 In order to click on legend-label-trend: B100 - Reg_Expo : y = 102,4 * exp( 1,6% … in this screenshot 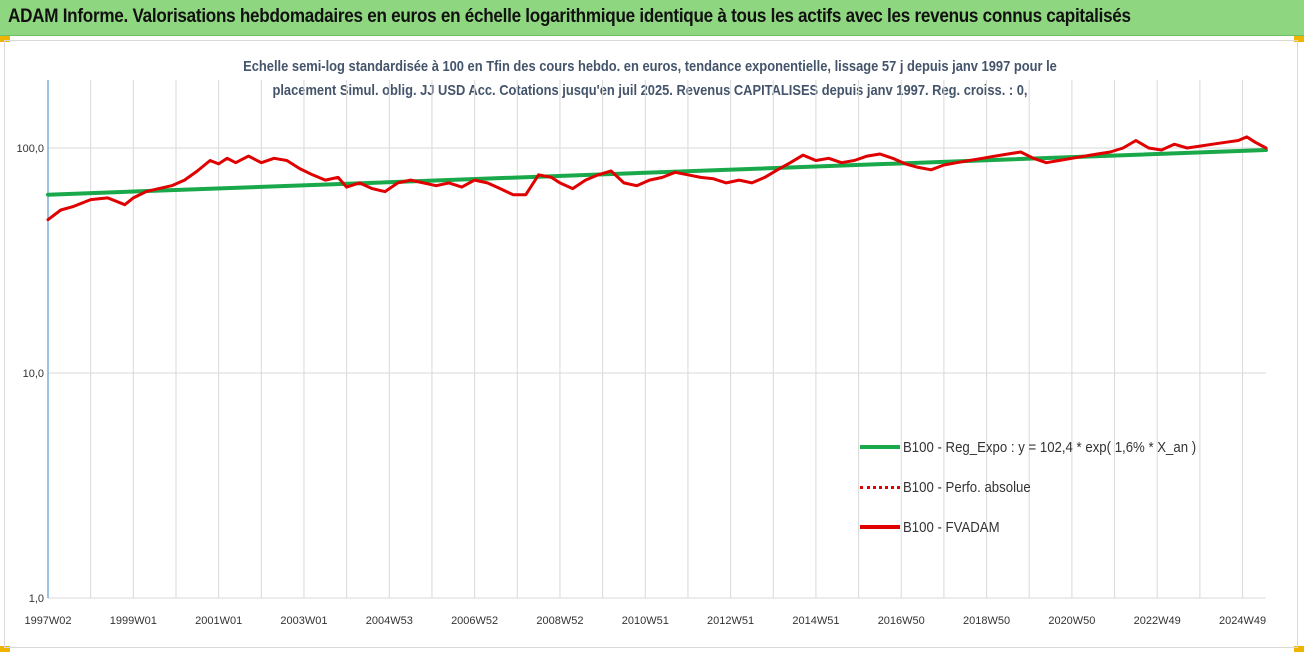, I will do `click(1050, 447)`.